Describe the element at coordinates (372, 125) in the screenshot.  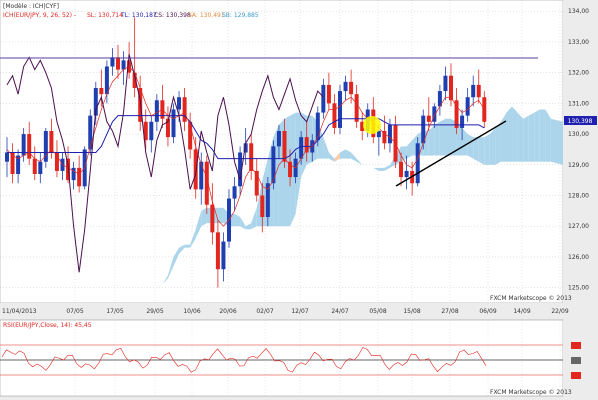
I see `highlight-marker` at that location.